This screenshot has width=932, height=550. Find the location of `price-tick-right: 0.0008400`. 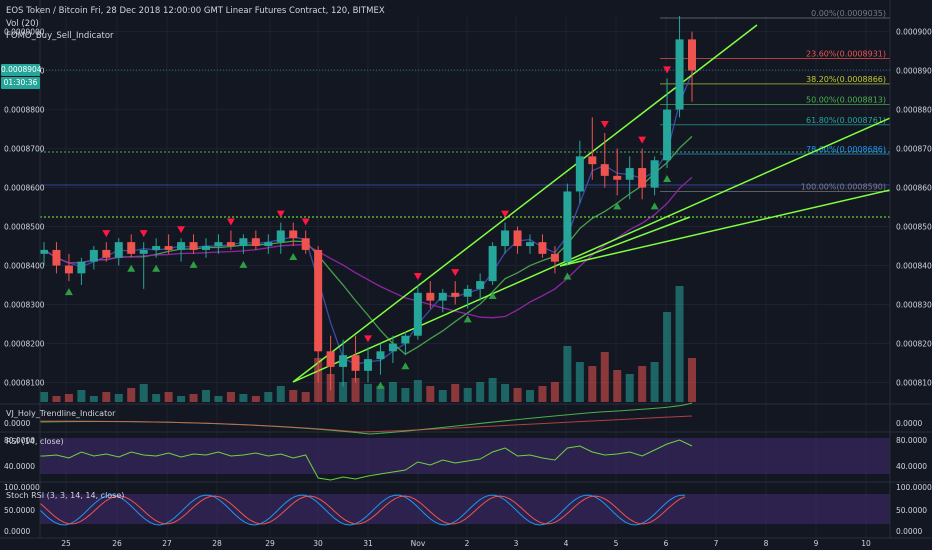

price-tick-right: 0.0008400 is located at coordinates (914, 266).